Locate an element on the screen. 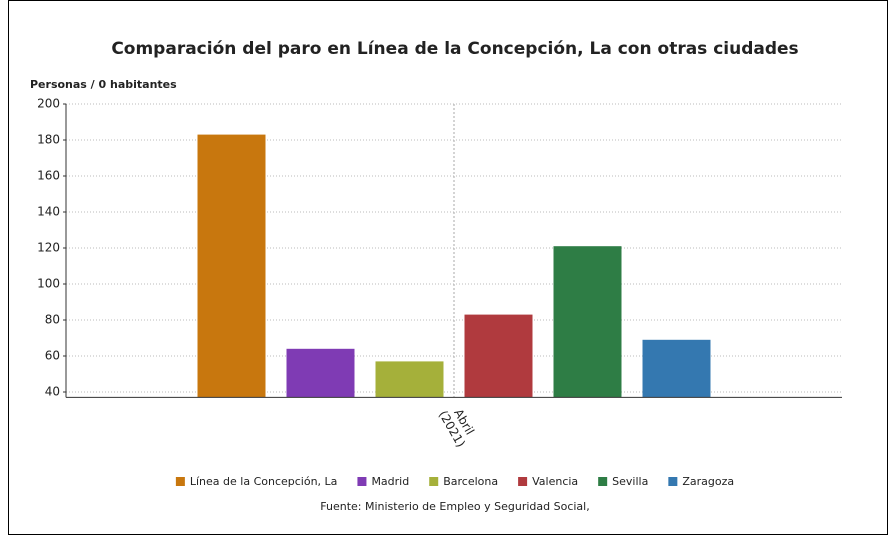 The image size is (889, 536). legend-label: Valencia is located at coordinates (555, 481).